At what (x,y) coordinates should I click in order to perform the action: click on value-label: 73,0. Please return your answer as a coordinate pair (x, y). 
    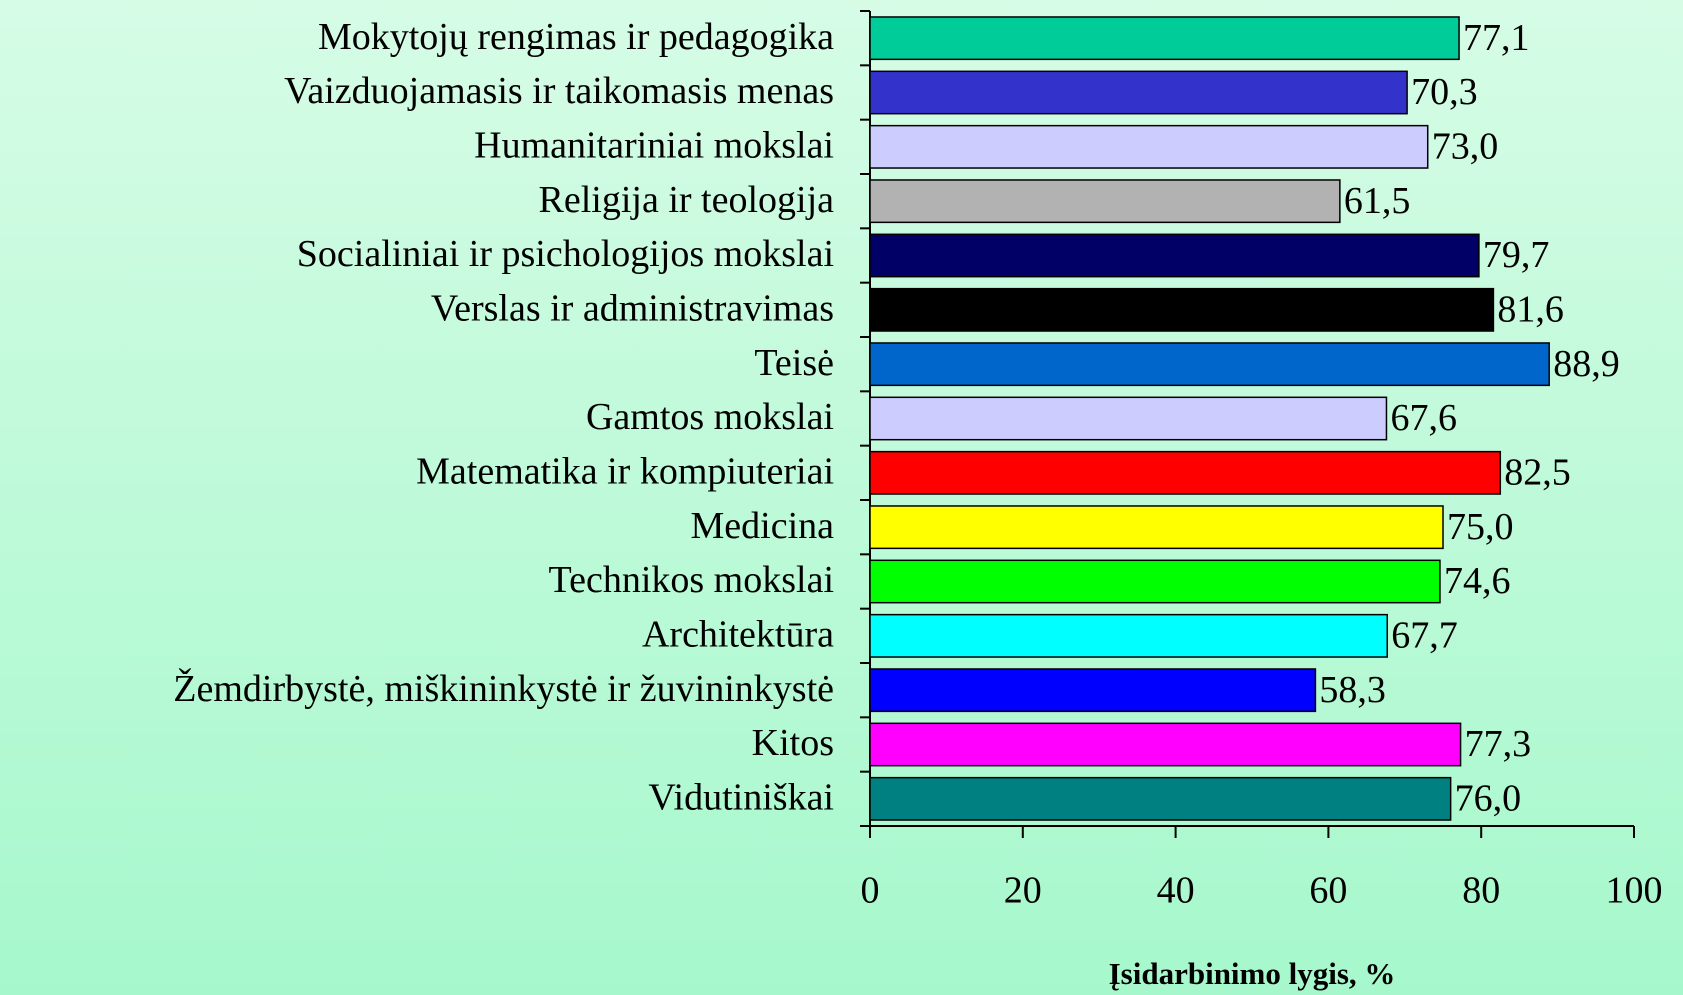
    Looking at the image, I should click on (1465, 147).